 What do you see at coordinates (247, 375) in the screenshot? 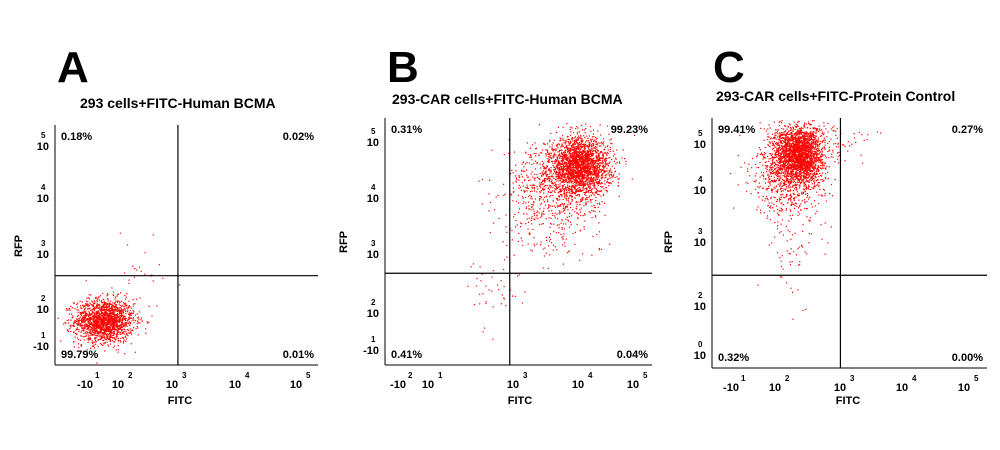
I see `x-tick-exponent: 4` at bounding box center [247, 375].